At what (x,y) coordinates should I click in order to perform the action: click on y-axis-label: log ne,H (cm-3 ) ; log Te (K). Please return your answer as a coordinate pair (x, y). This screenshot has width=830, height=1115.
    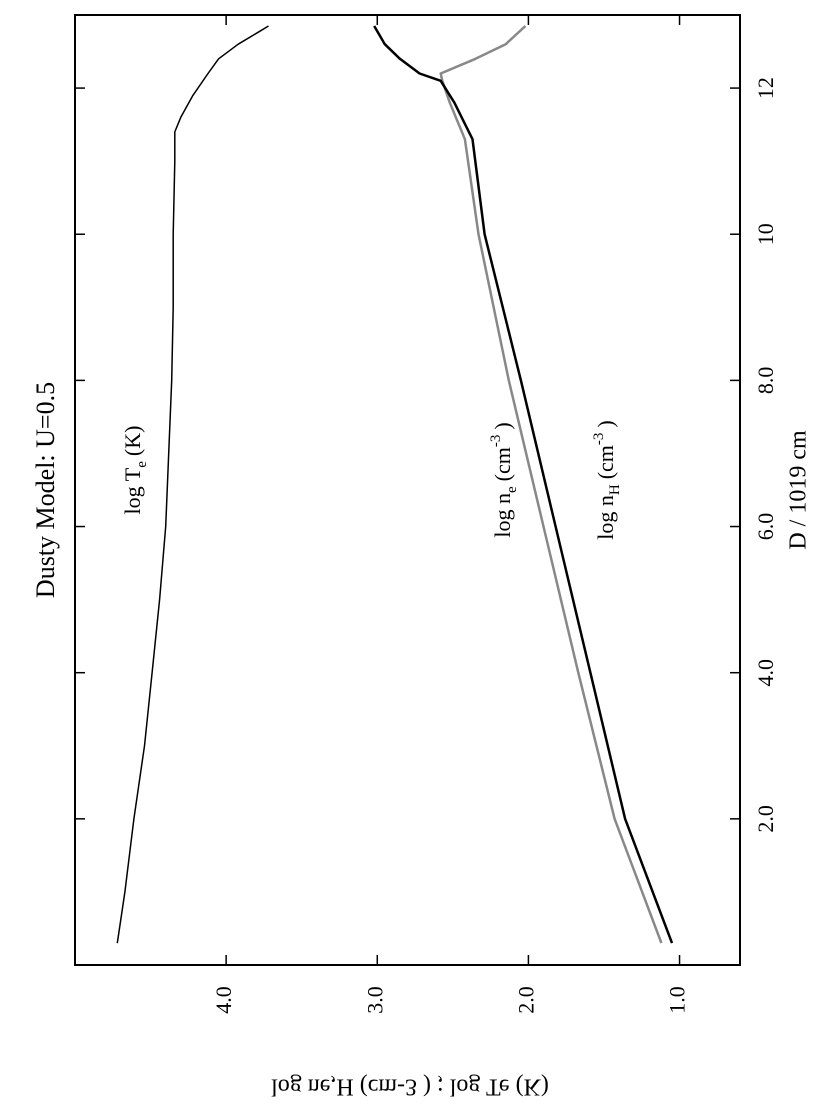
    Looking at the image, I should click on (410, 1086).